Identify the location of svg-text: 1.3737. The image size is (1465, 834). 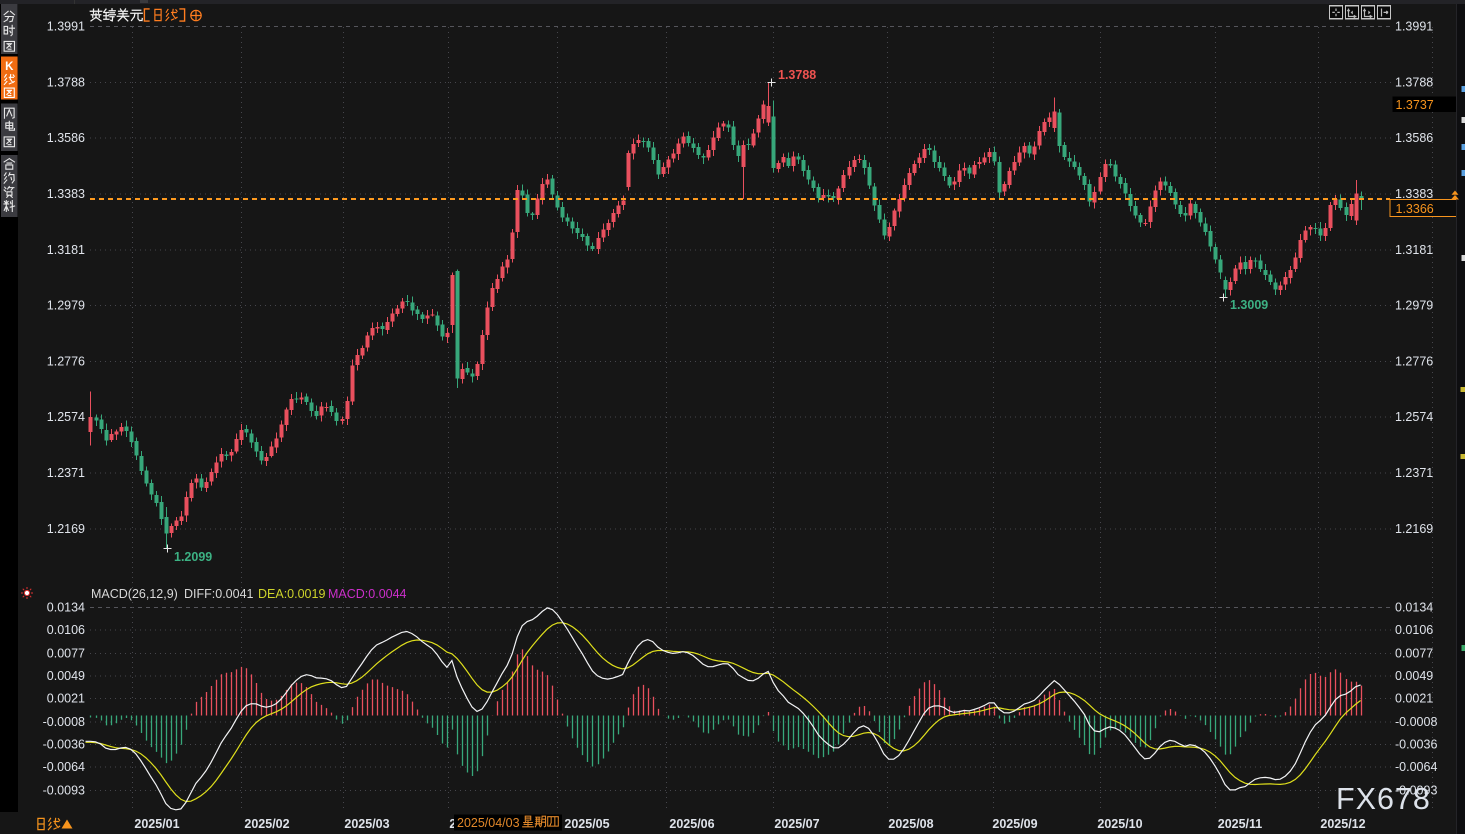
(1415, 105).